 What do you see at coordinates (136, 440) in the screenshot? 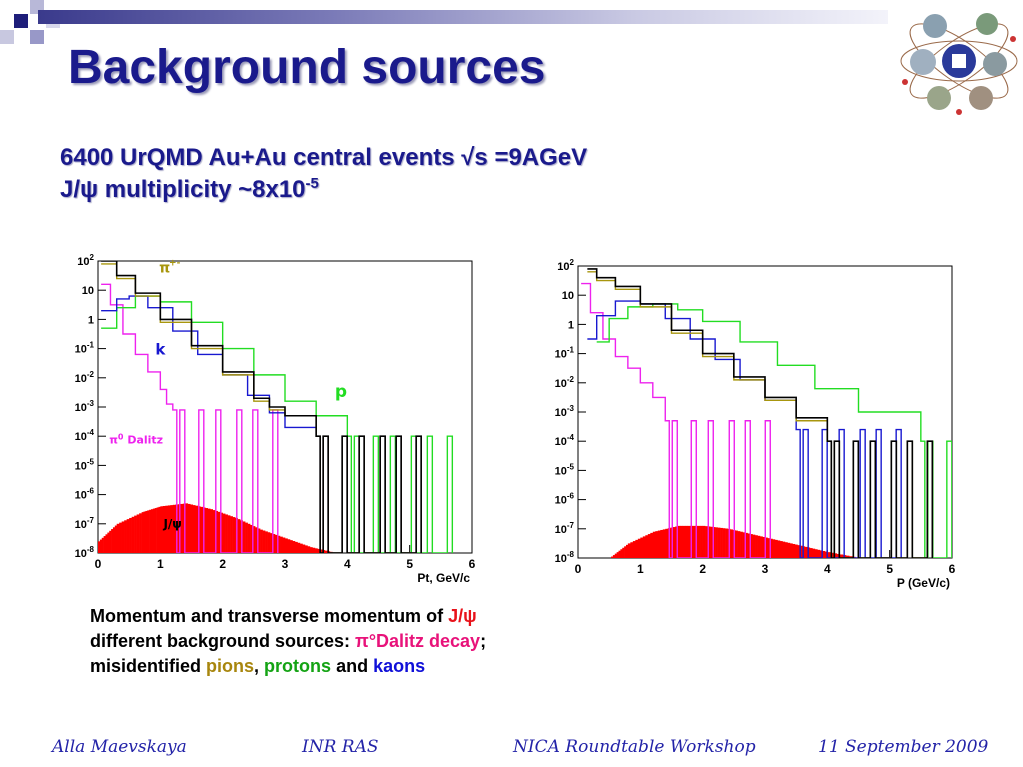
I see `dalitz-label: π0 Dalitz` at bounding box center [136, 440].